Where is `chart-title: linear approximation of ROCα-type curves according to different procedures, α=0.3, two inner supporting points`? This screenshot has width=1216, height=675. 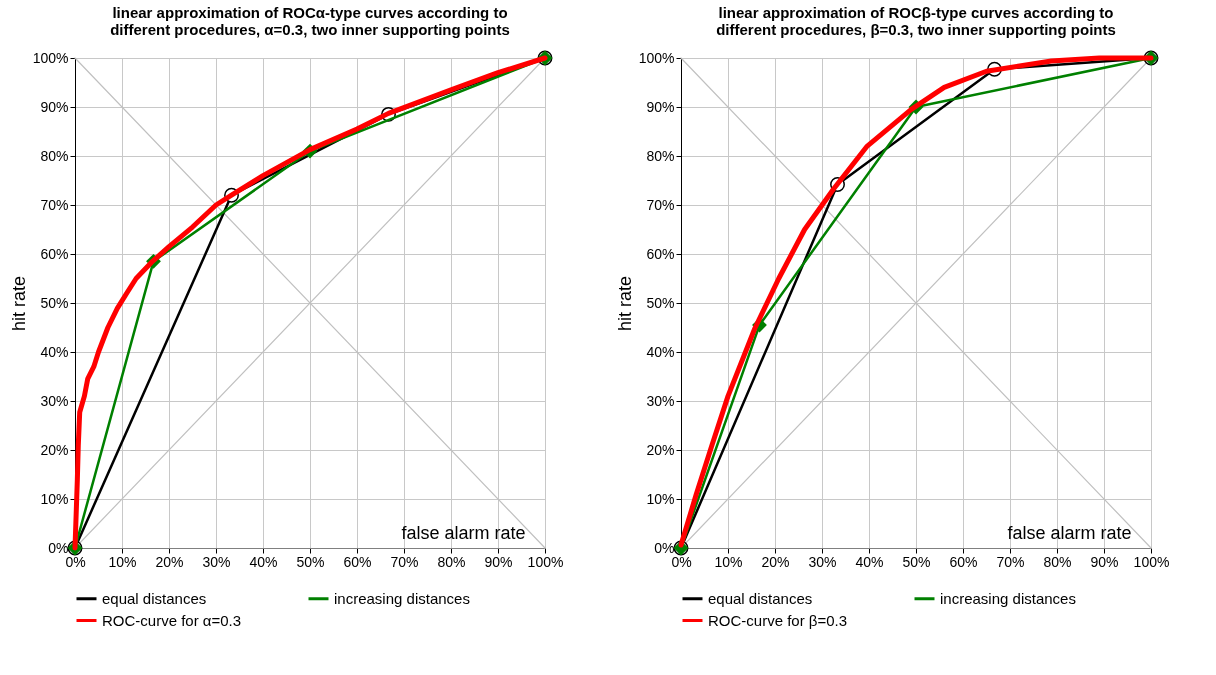
chart-title: linear approximation of ROCα-type curves according to different procedures, α=0.3, two inner supporting points is located at coordinates (310, 21).